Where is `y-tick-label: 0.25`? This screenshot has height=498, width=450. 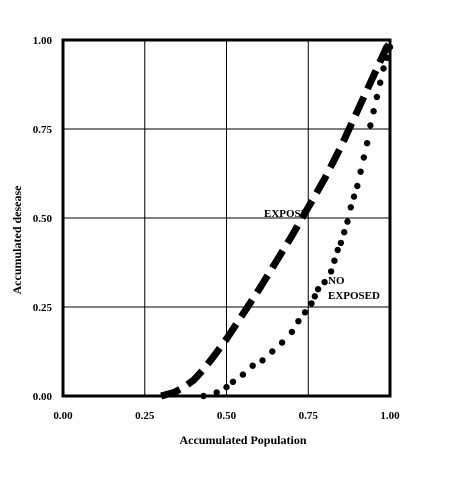
y-tick-label: 0.25 is located at coordinates (43, 308).